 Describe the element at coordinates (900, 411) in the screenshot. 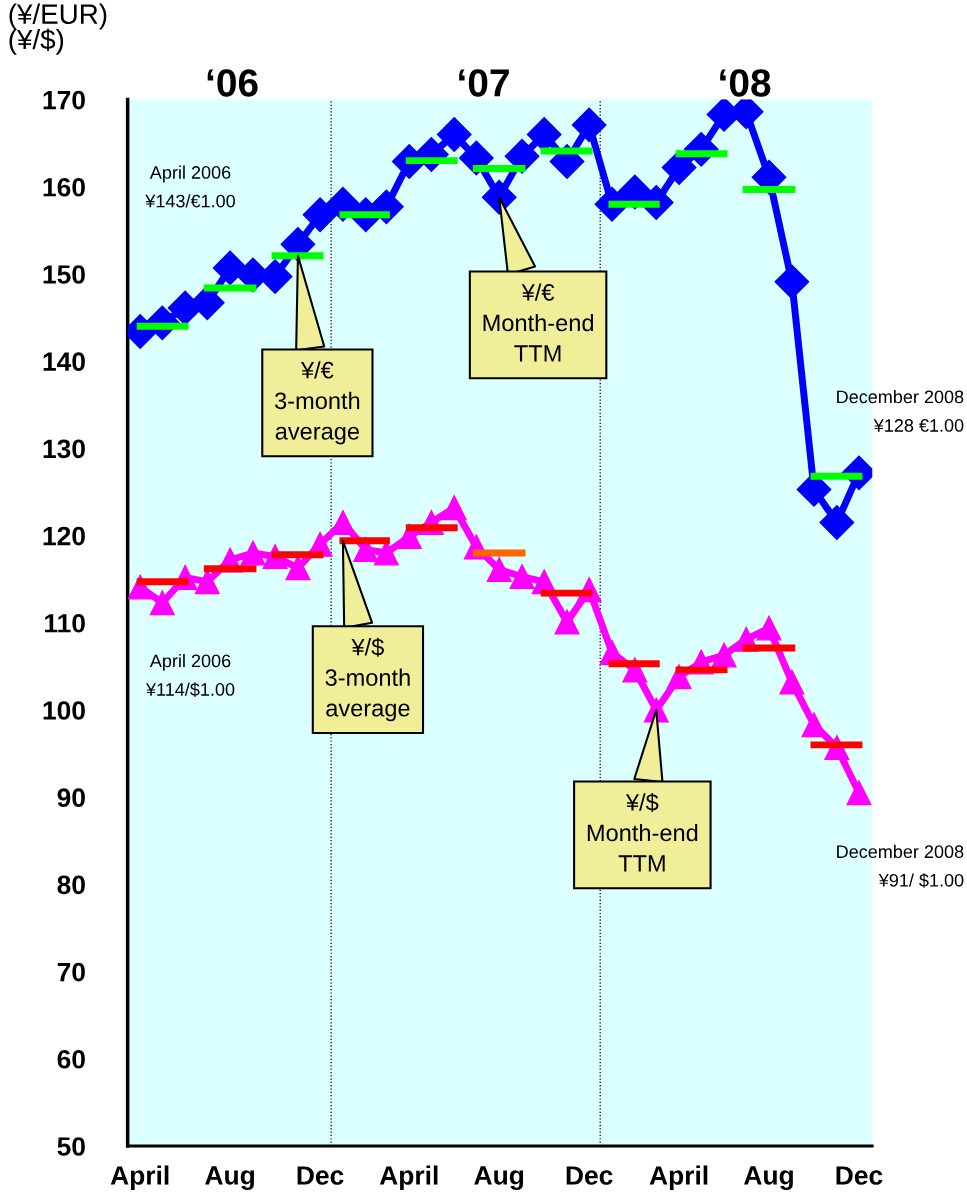

I see `annotation: December 2008 ¥128 €1.00` at that location.